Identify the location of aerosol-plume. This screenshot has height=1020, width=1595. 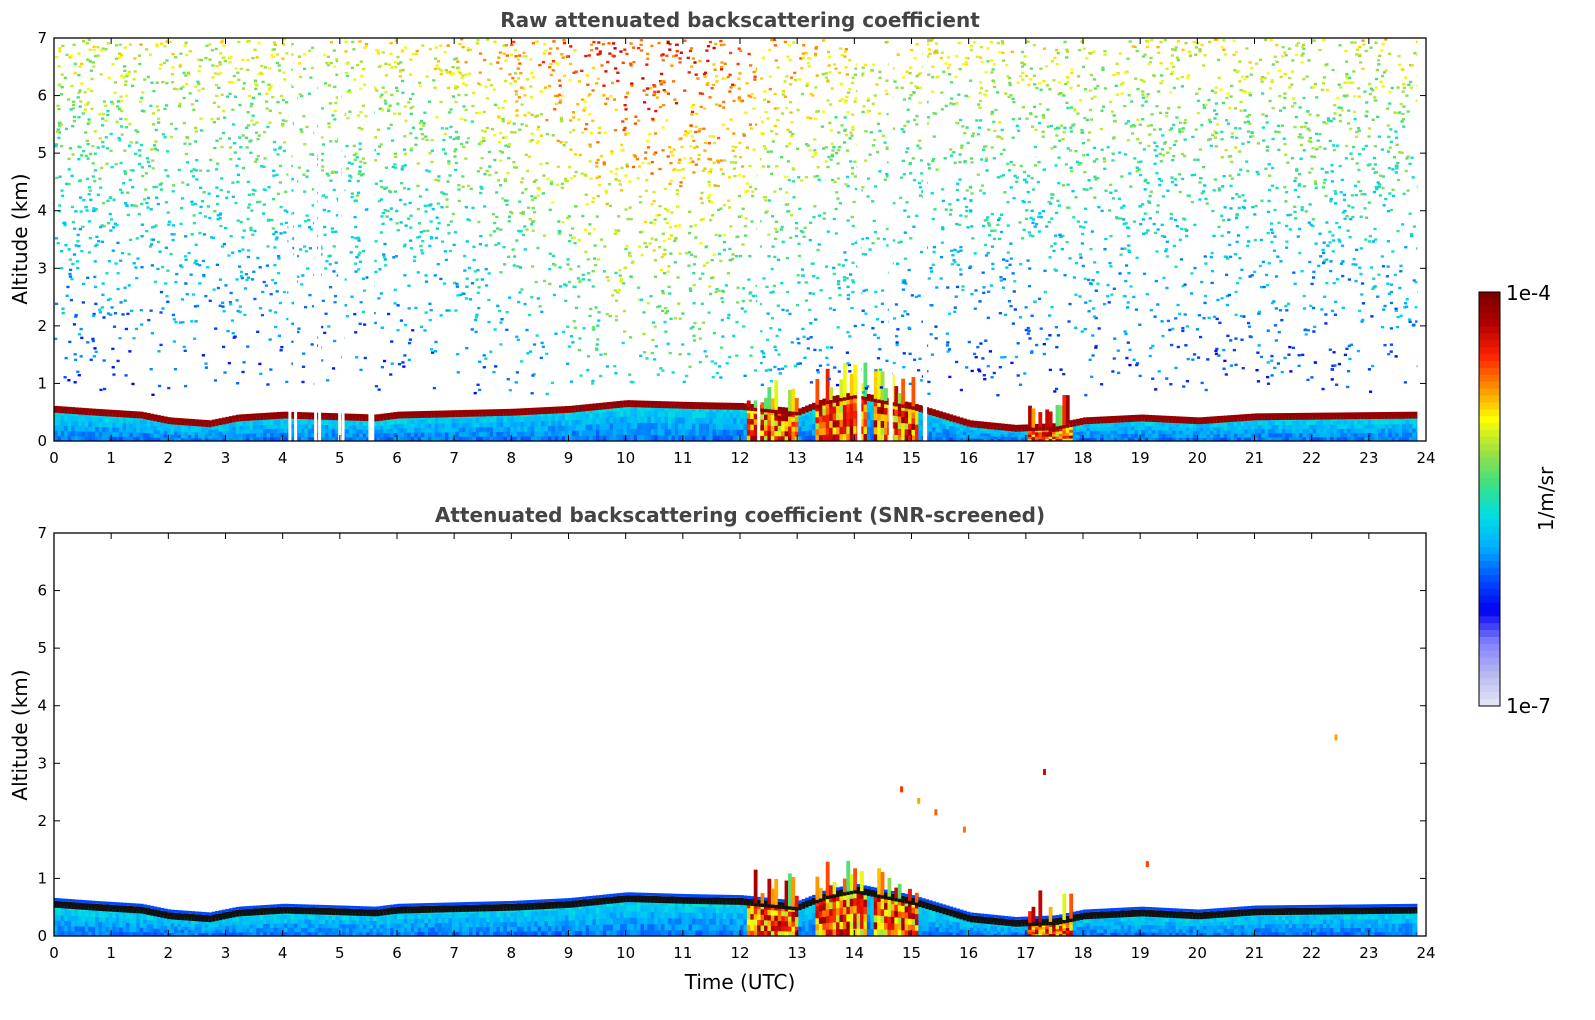
(1060, 415).